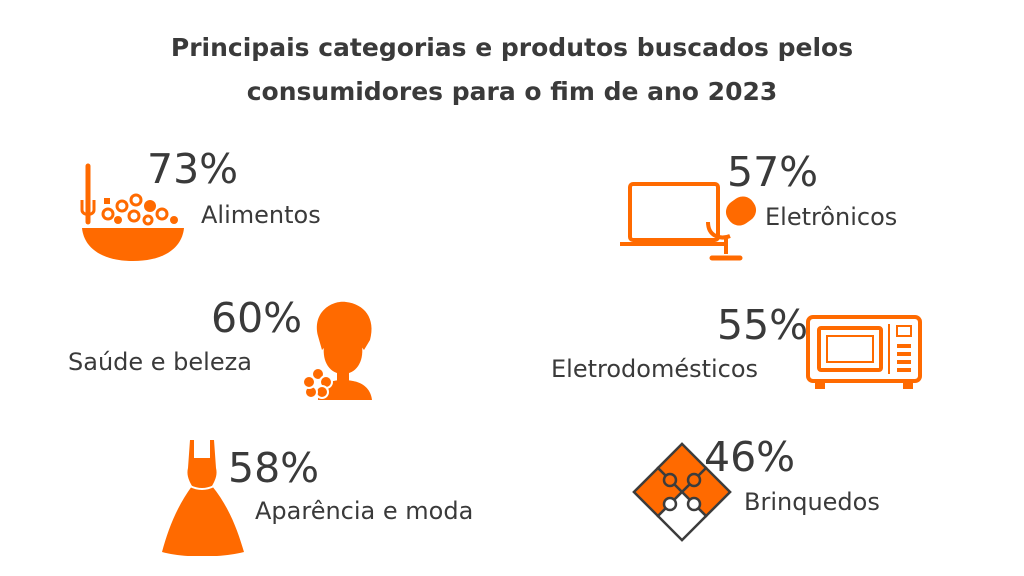 The height and width of the screenshot is (576, 1024). Describe the element at coordinates (193, 169) in the screenshot. I see `value-label-alimentos: 73%` at that location.